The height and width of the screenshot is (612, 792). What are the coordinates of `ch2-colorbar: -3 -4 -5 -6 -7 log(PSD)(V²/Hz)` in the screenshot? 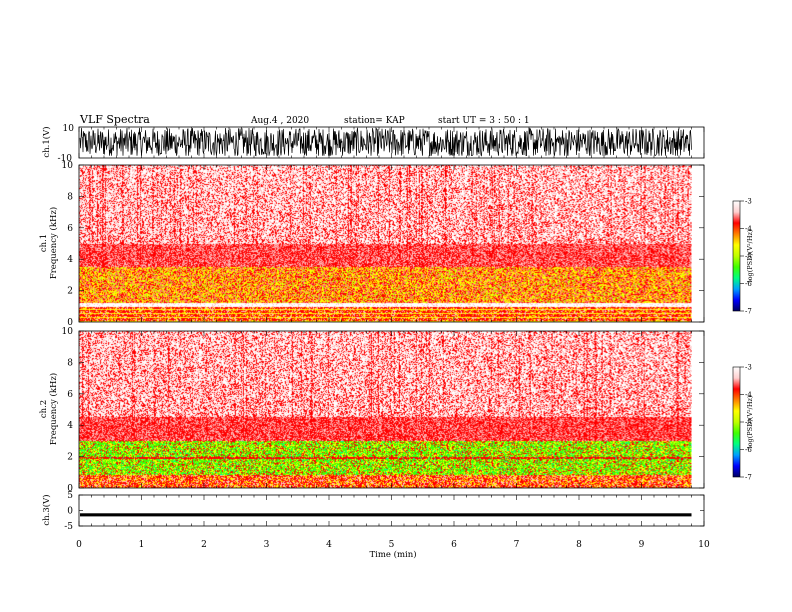 It's located at (743, 423).